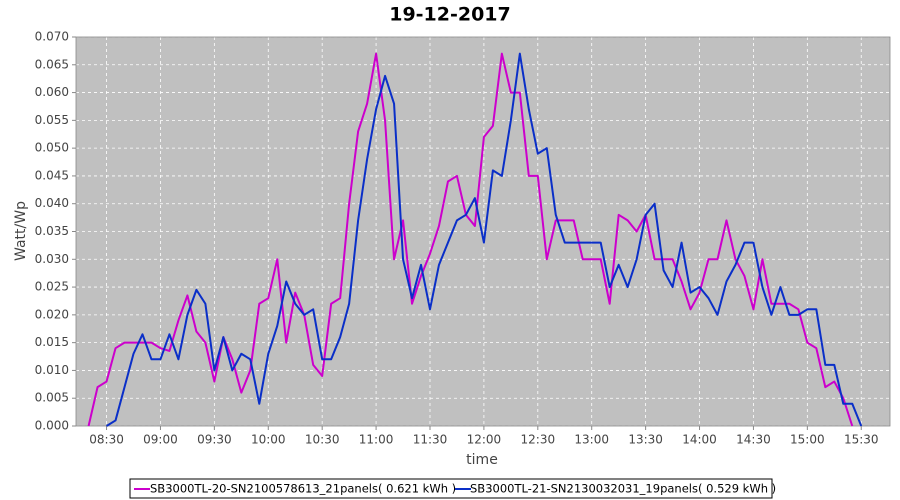  What do you see at coordinates (21, 231) in the screenshot?
I see `y-axis-label: Watt/Wp` at bounding box center [21, 231].